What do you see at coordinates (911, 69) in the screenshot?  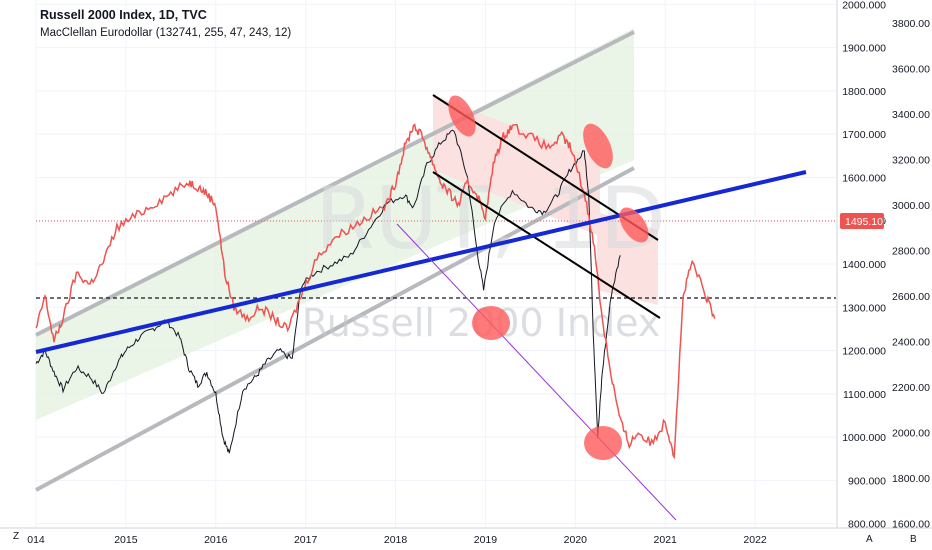 I see `y-right-tick-label: 3600.00` at bounding box center [911, 69].